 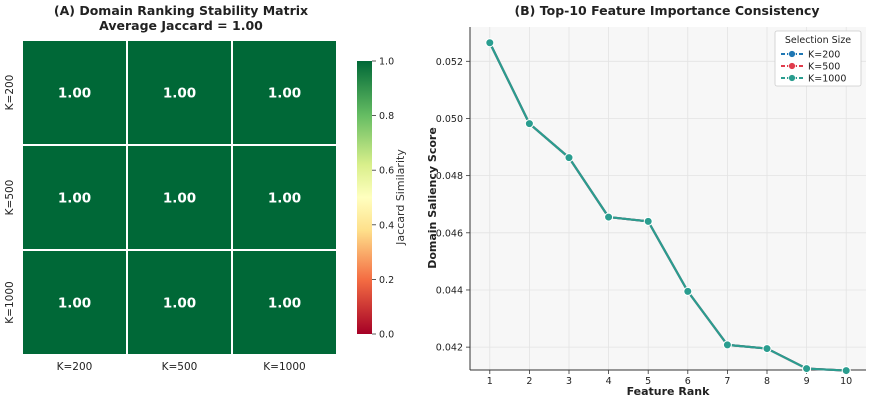 What do you see at coordinates (449, 176) in the screenshot?
I see `y-tick-label: 0.048` at bounding box center [449, 176].